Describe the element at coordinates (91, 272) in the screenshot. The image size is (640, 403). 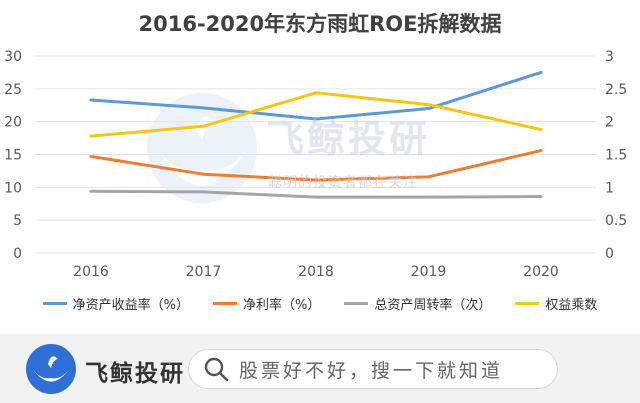
I see `x-tick-label: 2016` at that location.